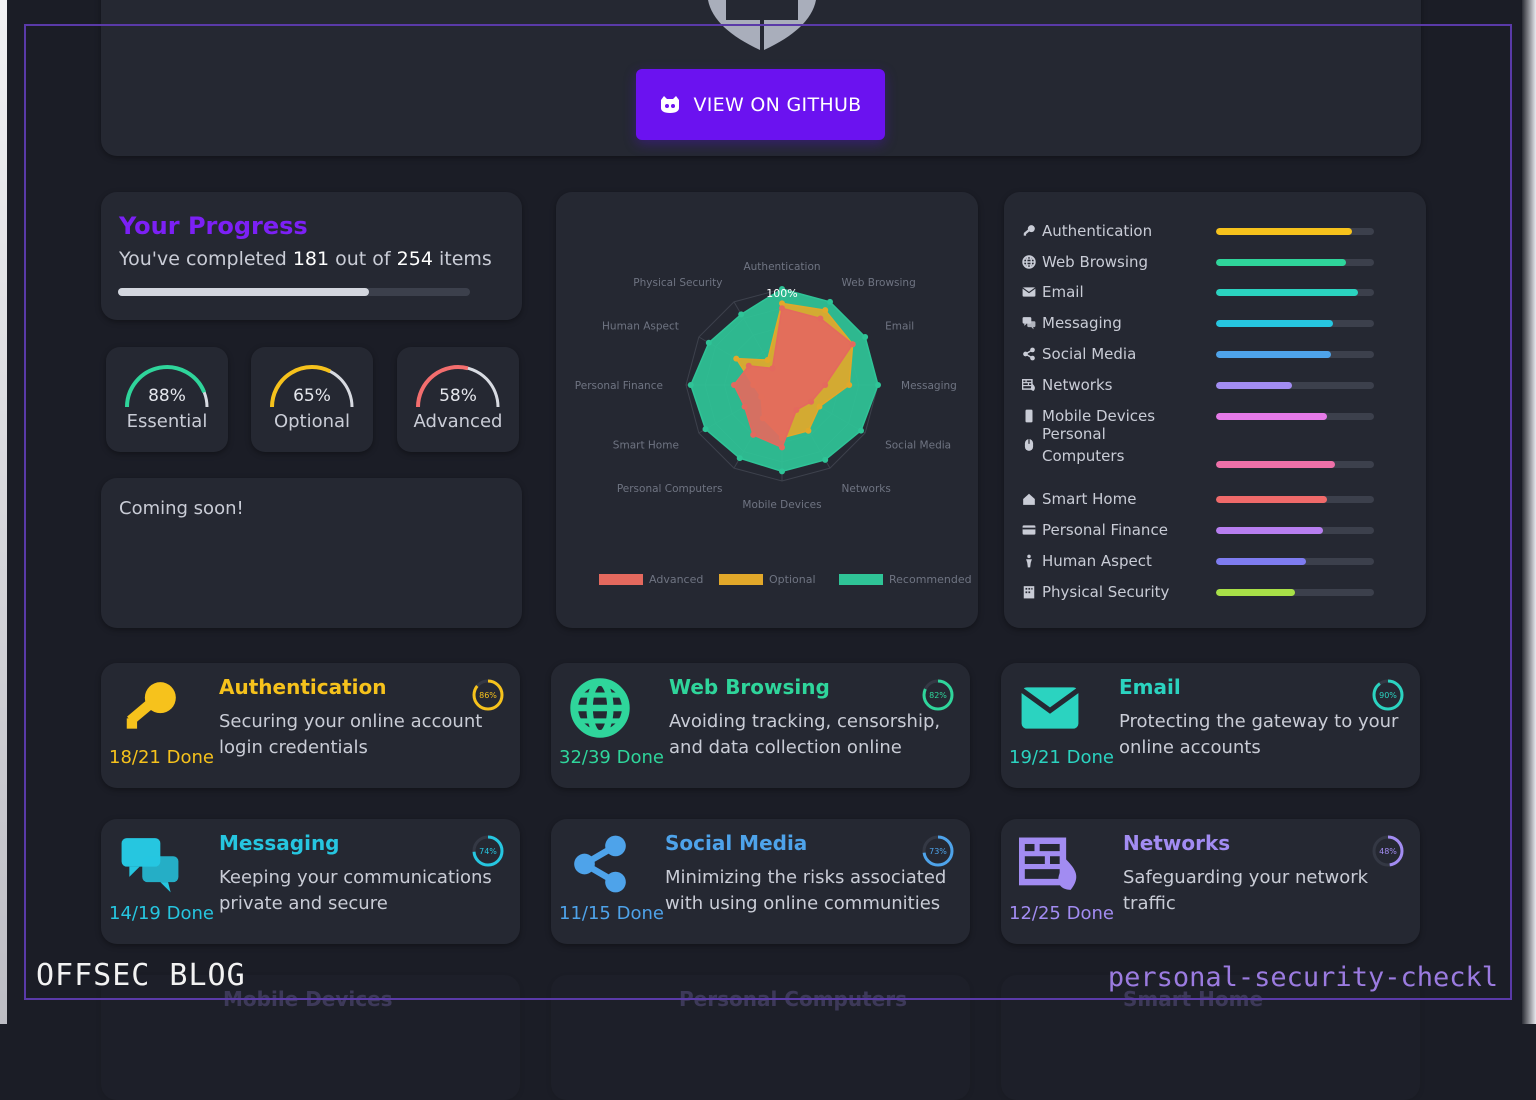  Describe the element at coordinates (1088, 416) in the screenshot. I see `category-row-mobile-devices: Mobile Devices` at that location.